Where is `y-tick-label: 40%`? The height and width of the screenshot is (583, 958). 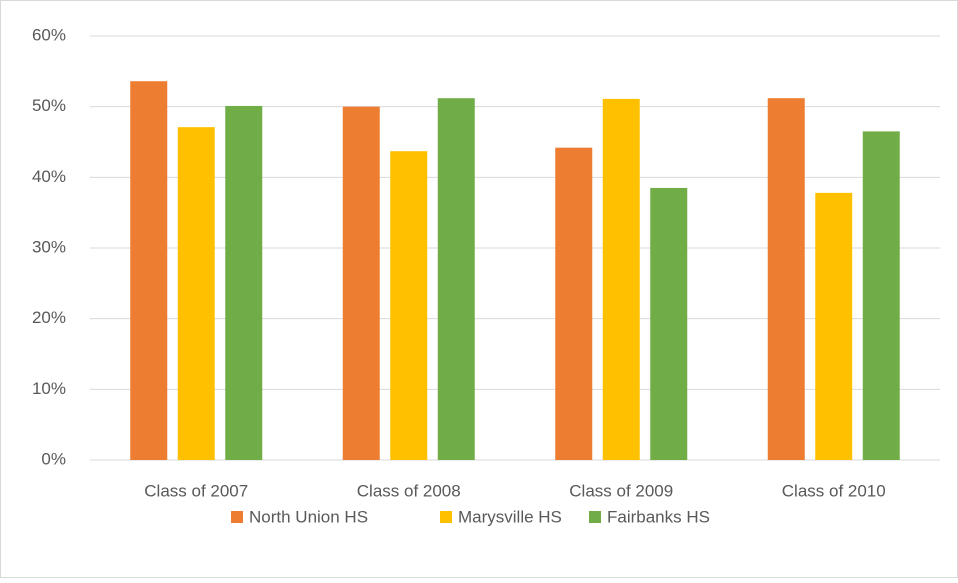 y-tick-label: 40% is located at coordinates (49, 176).